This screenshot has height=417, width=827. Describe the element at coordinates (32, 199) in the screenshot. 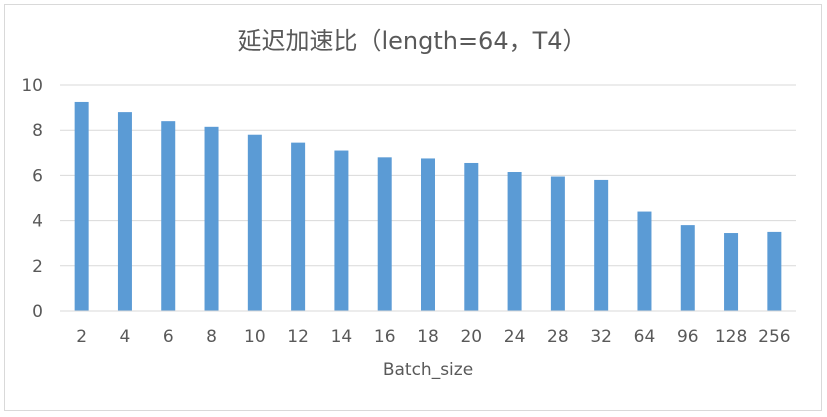

I see `y-axis-ticks: 0 2 4 6 8 10` at that location.